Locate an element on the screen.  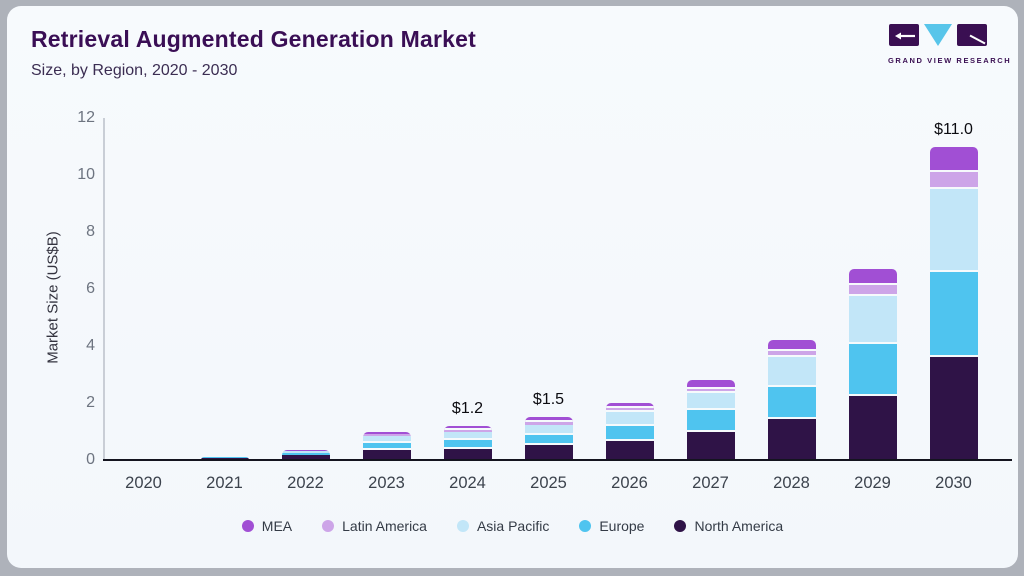
bar-slot-2029 is located at coordinates (872, 289).